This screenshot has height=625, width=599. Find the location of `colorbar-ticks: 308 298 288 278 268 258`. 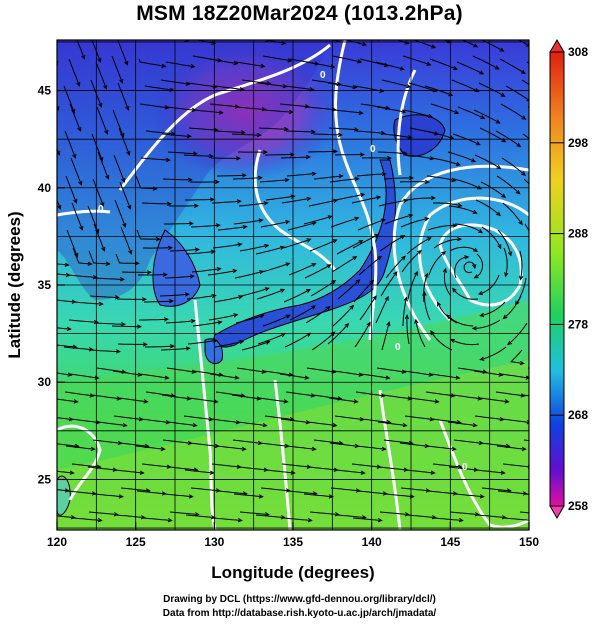

colorbar-ticks: 308 298 288 278 268 258 is located at coordinates (569, 279).